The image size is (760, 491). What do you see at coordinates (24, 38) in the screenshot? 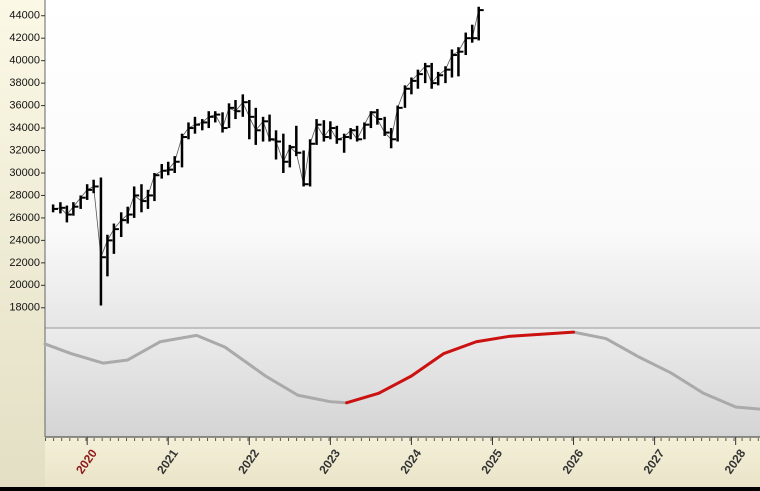
I see `y-tick-label: 42000` at bounding box center [24, 38].